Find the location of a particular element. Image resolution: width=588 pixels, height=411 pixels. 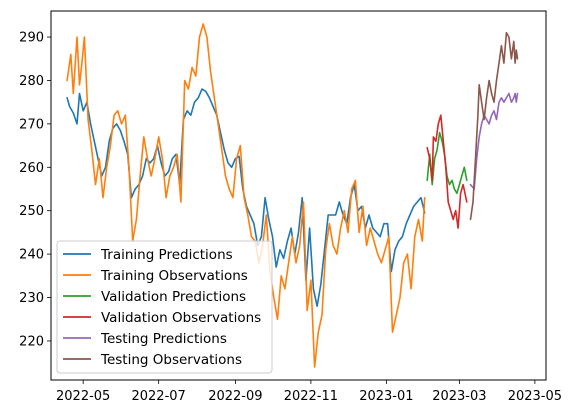

y-tick-label: 240 is located at coordinates (31, 255).